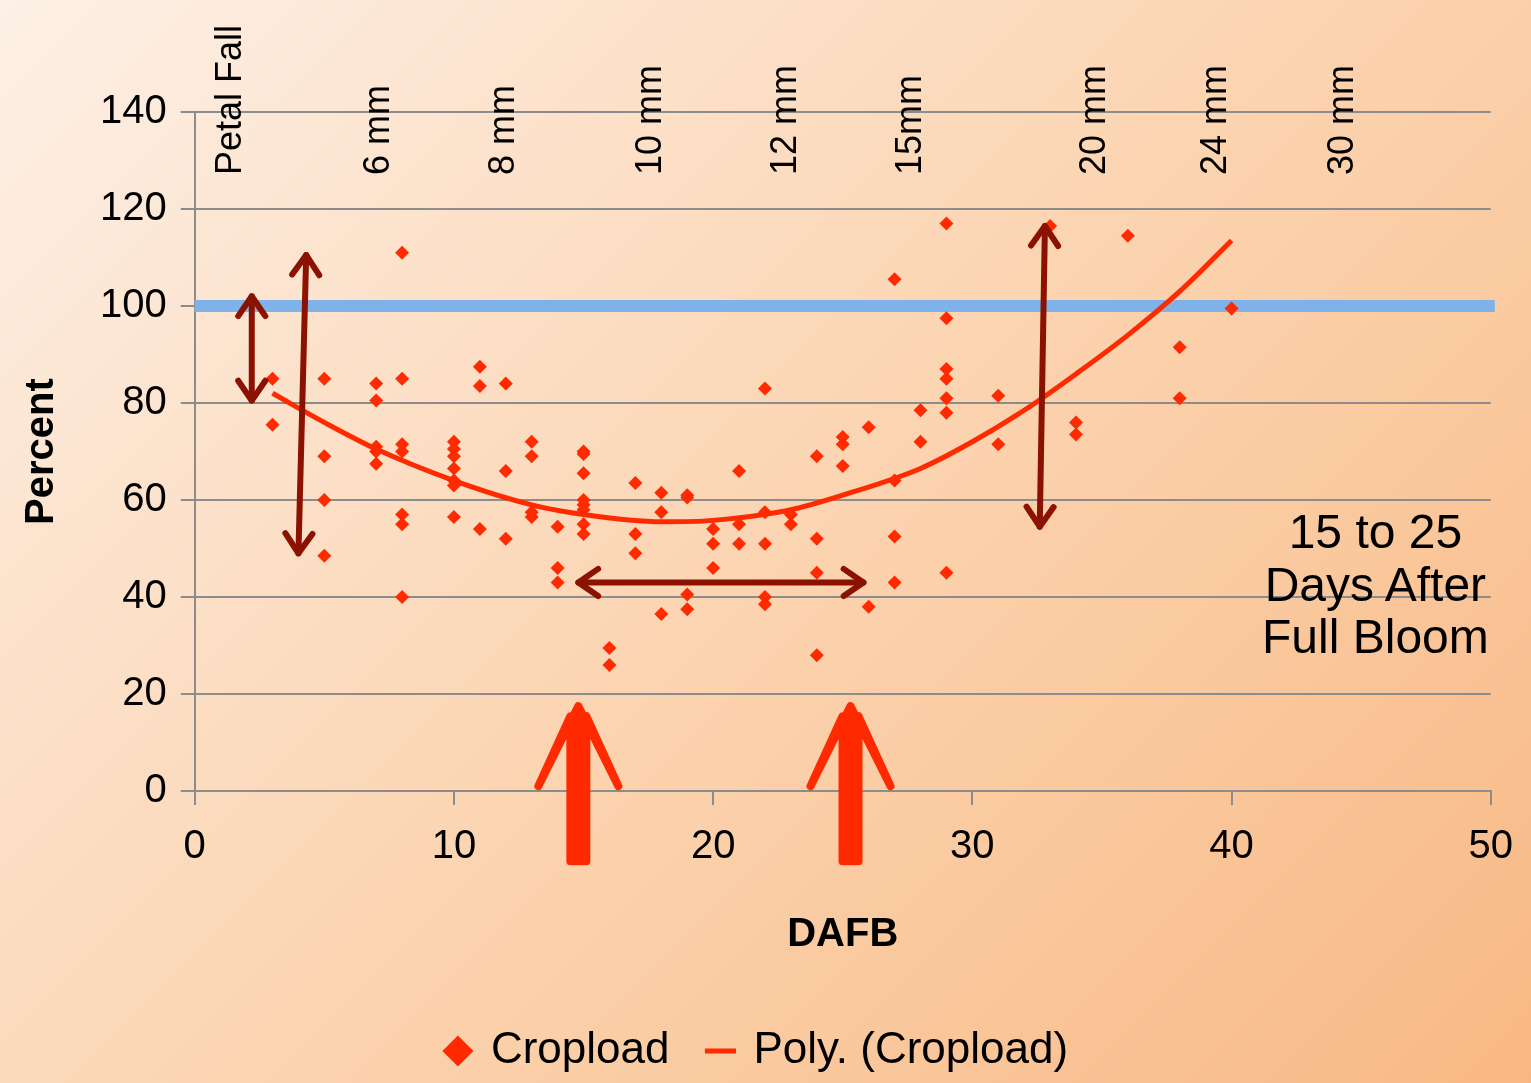 This screenshot has width=1531, height=1083. I want to click on y-tick-label: 120, so click(133, 206).